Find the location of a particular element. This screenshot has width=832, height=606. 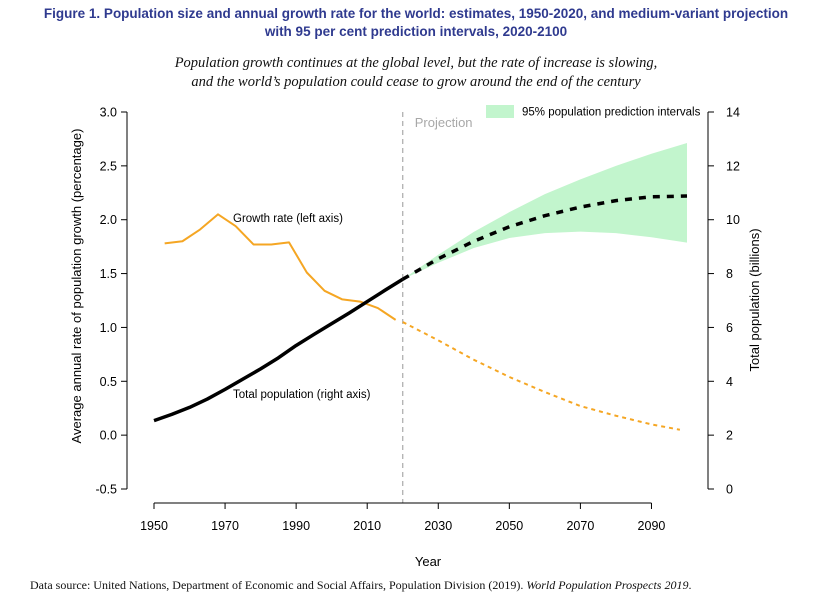

total-population-annotation: Total population (right axis) is located at coordinates (302, 395).